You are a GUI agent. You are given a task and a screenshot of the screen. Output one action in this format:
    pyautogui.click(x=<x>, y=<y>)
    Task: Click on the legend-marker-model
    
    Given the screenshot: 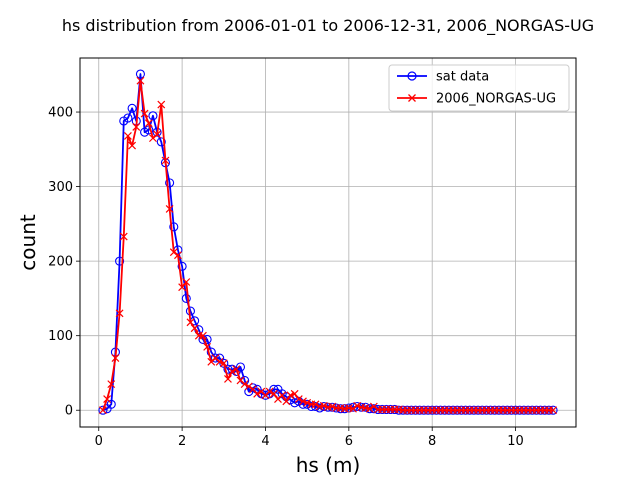 What is the action you would take?
    pyautogui.click(x=412, y=98)
    